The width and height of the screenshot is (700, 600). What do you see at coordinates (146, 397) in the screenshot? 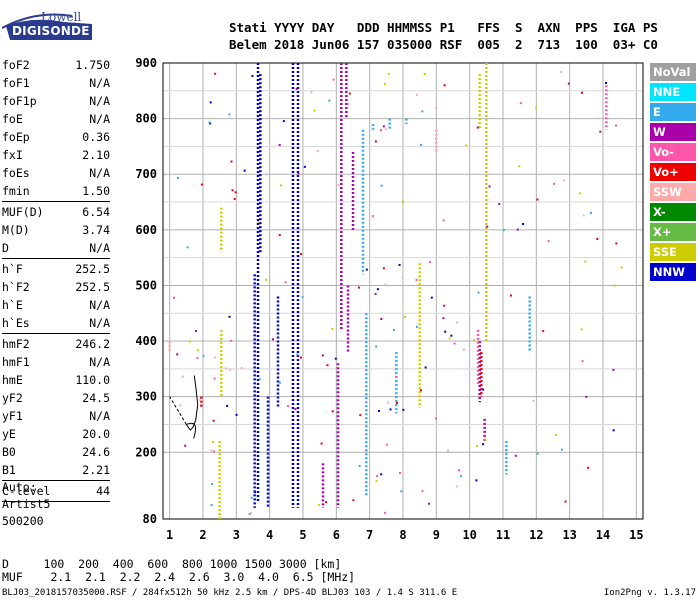
I see `y-tick-label: 300` at bounding box center [146, 397].